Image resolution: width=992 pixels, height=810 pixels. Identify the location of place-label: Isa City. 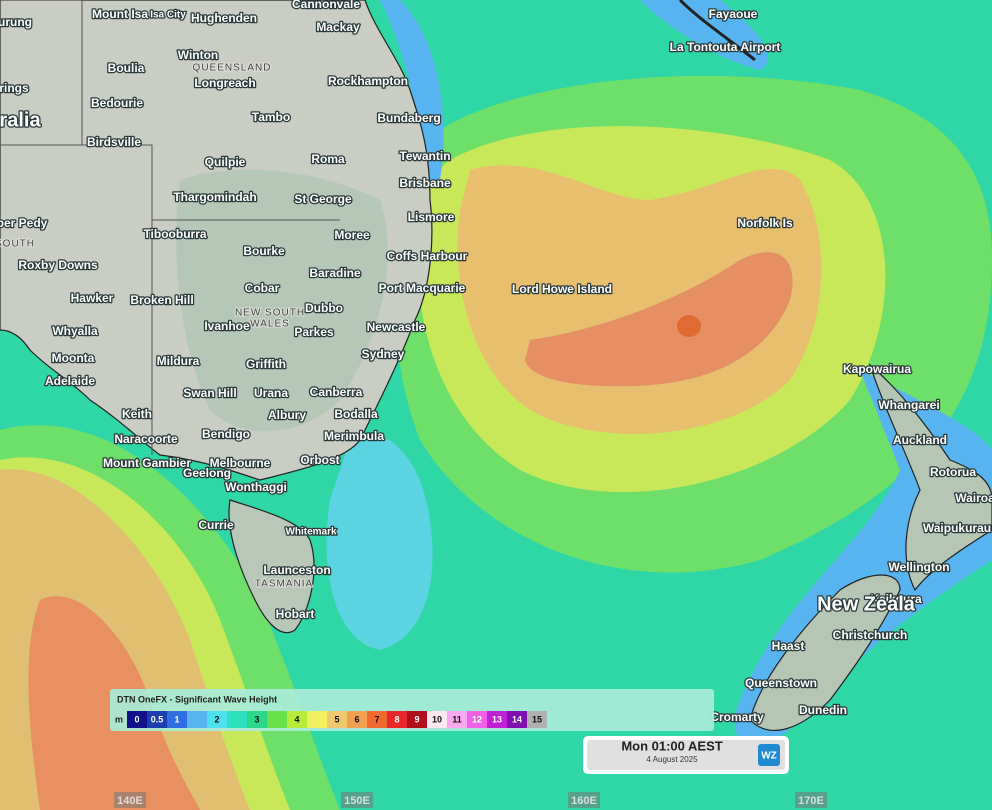
(168, 15).